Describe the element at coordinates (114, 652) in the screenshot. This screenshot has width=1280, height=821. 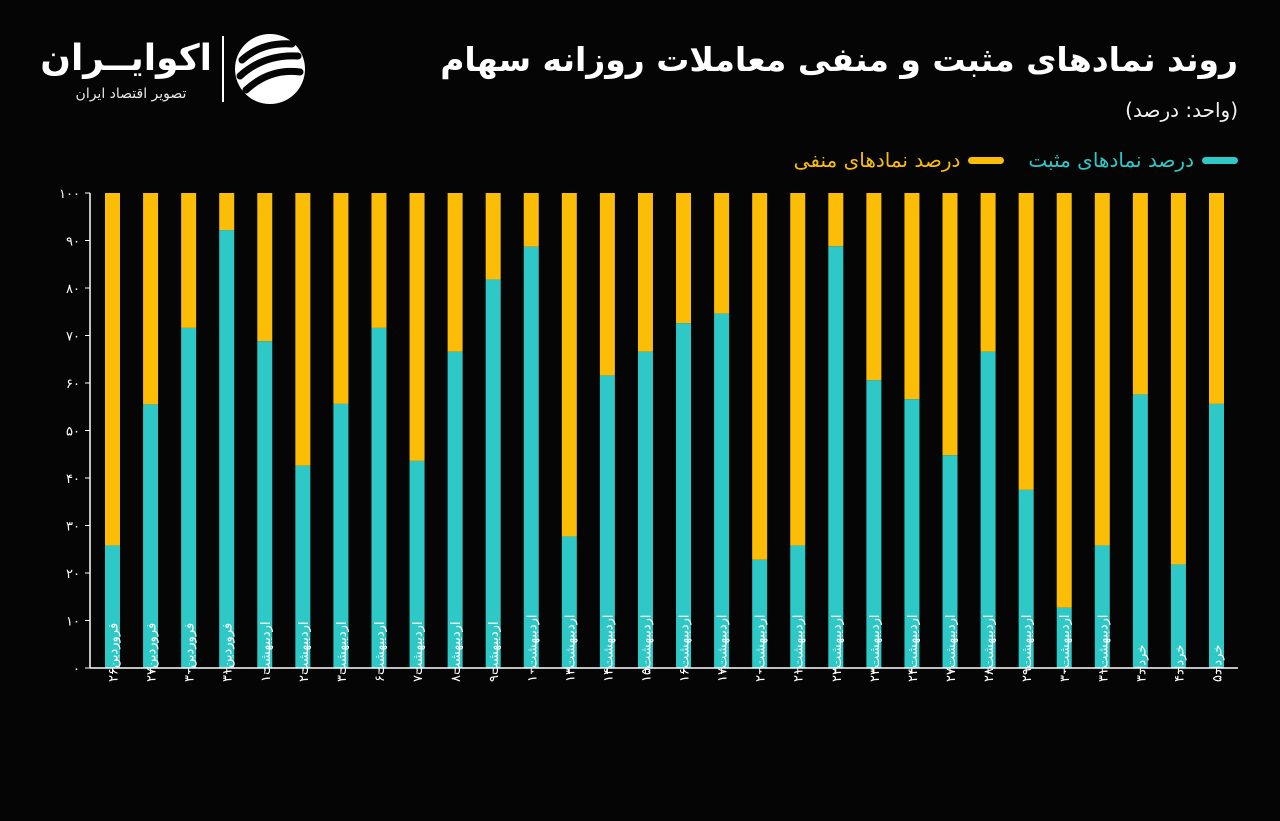
I see `x-tick-label-0: فروردین۲۶` at that location.